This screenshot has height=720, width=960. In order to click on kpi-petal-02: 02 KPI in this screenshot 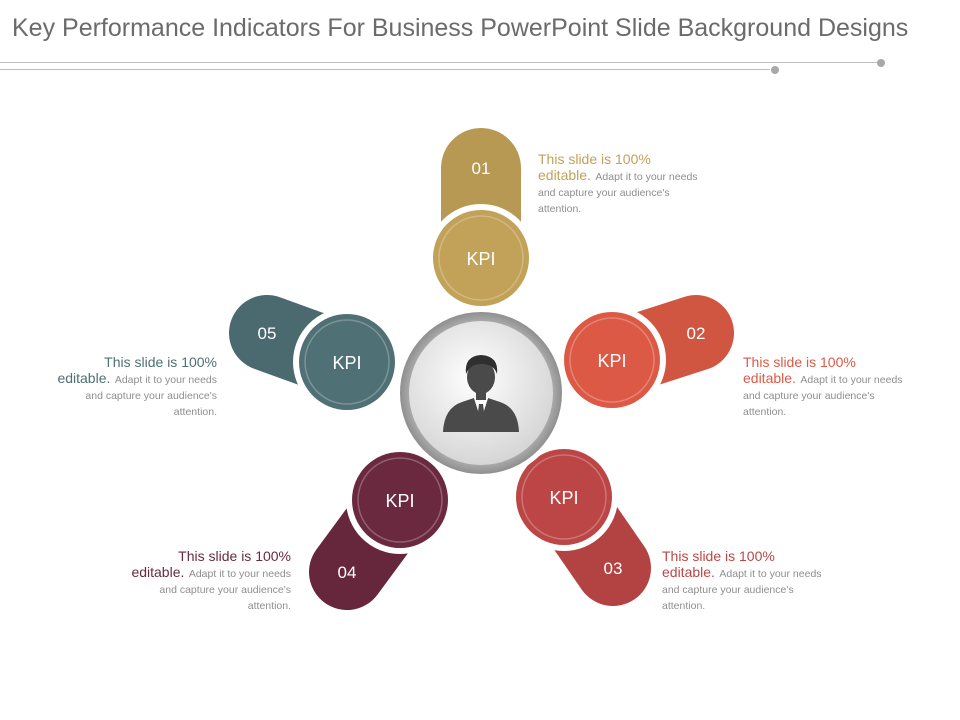, I will do `click(646, 354)`.